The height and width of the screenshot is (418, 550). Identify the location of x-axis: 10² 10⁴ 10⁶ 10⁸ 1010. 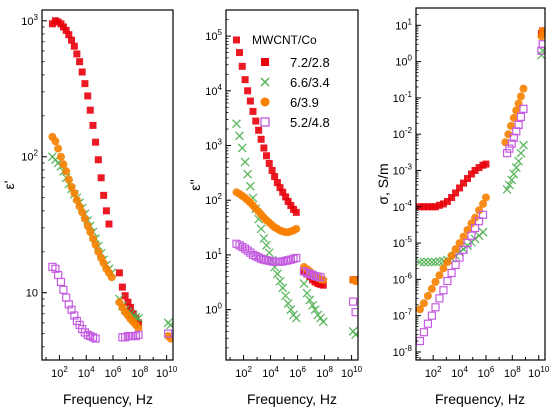
(296, 367).